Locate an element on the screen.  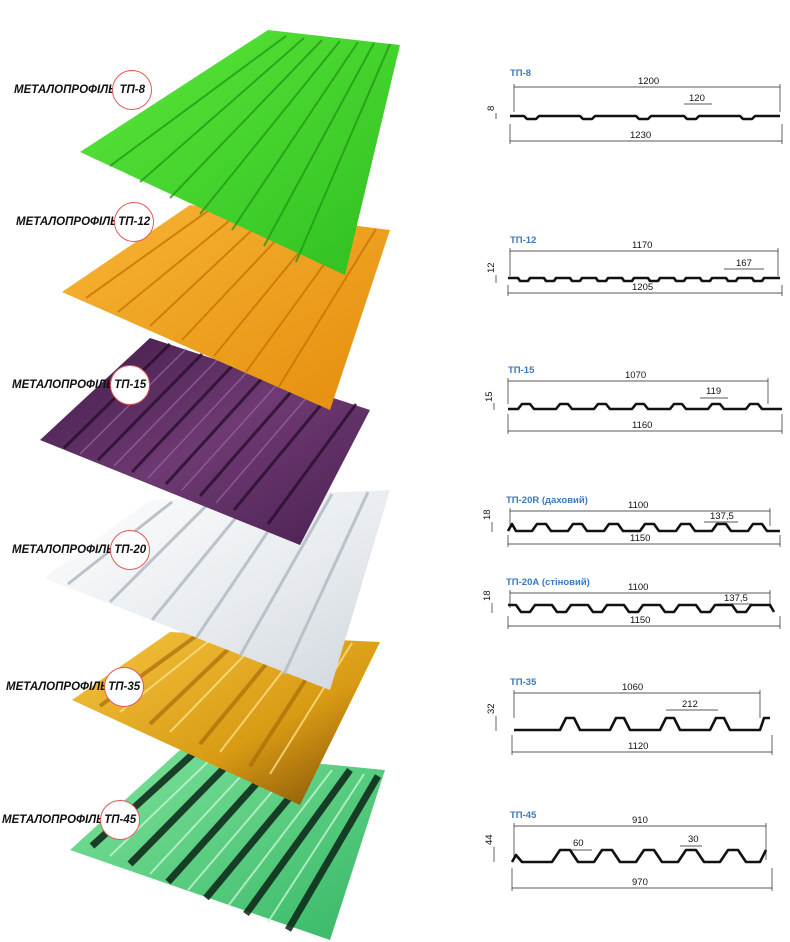
profile-title: ТП-12 is located at coordinates (523, 240).